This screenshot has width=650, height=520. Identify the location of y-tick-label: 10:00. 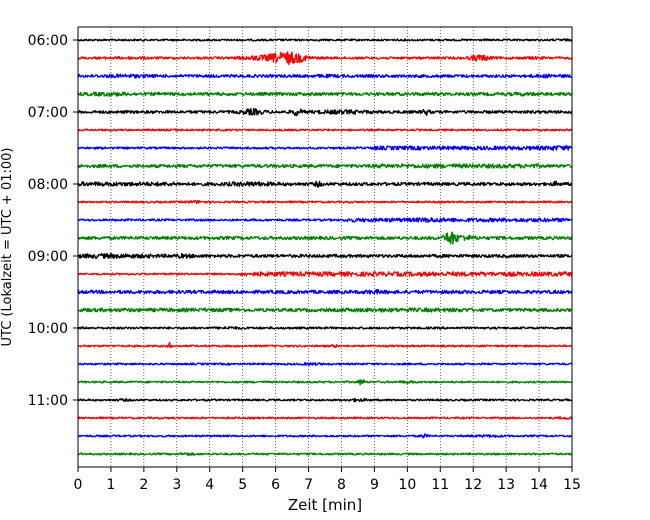
(48, 329).